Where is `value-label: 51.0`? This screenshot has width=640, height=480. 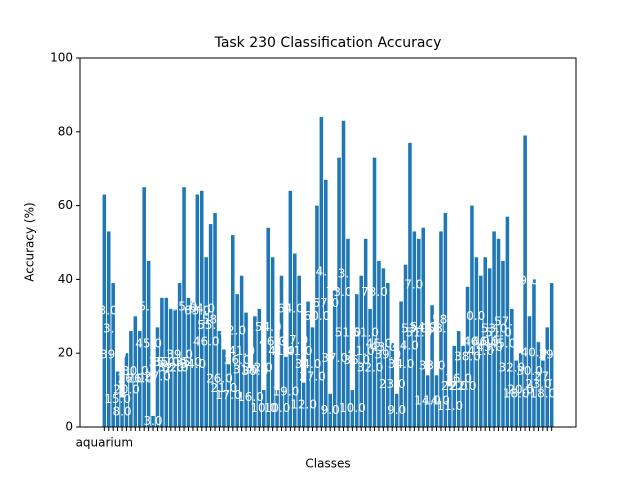
value-label: 51.0 is located at coordinates (498, 332).